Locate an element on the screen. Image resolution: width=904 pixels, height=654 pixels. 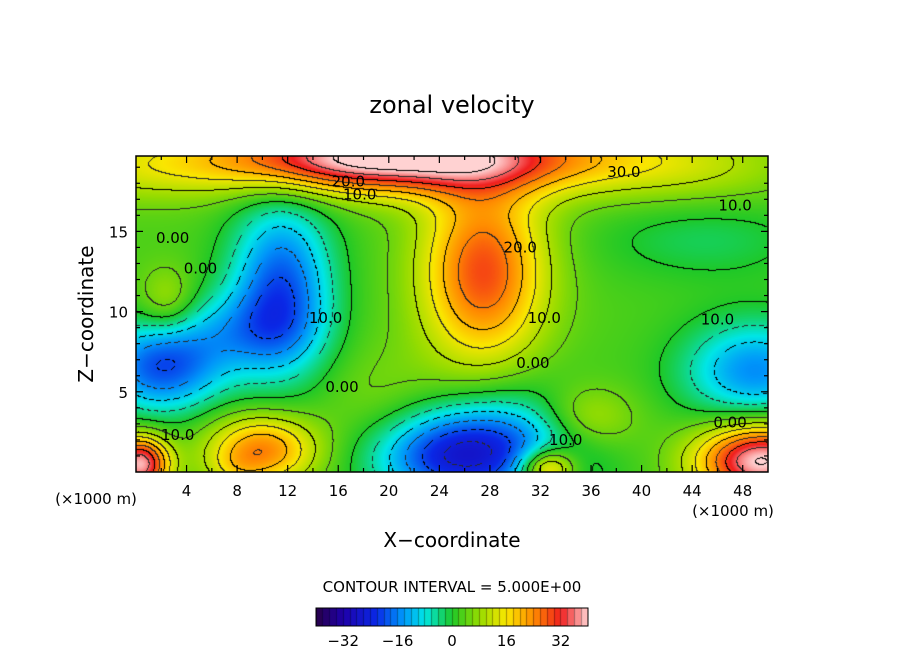
x-tick-labels: 4 8 12 16 20 24 28 32 36 40 44 48 is located at coordinates (467, 491).